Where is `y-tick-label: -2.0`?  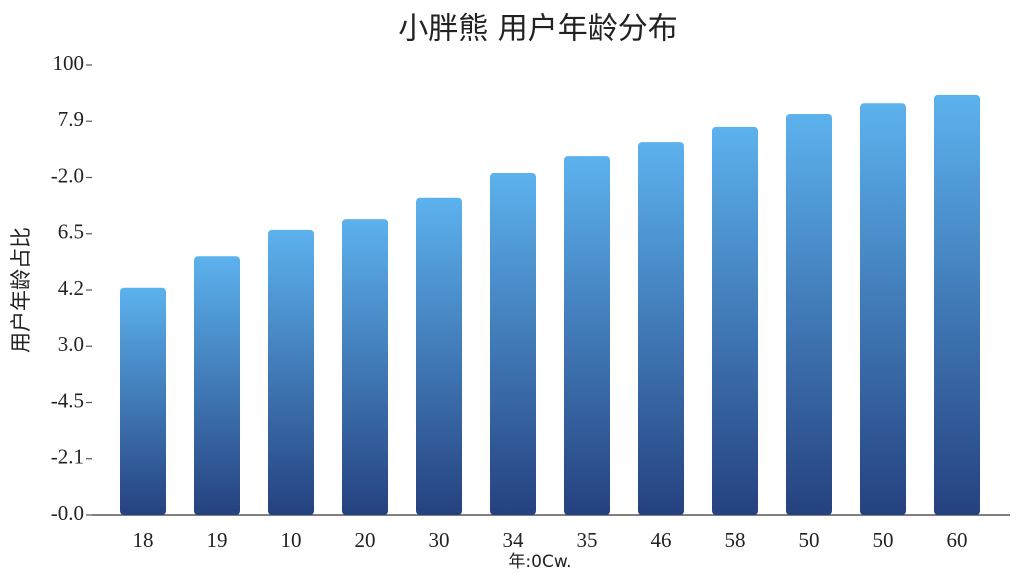
y-tick-label: -2.0 is located at coordinates (67, 175).